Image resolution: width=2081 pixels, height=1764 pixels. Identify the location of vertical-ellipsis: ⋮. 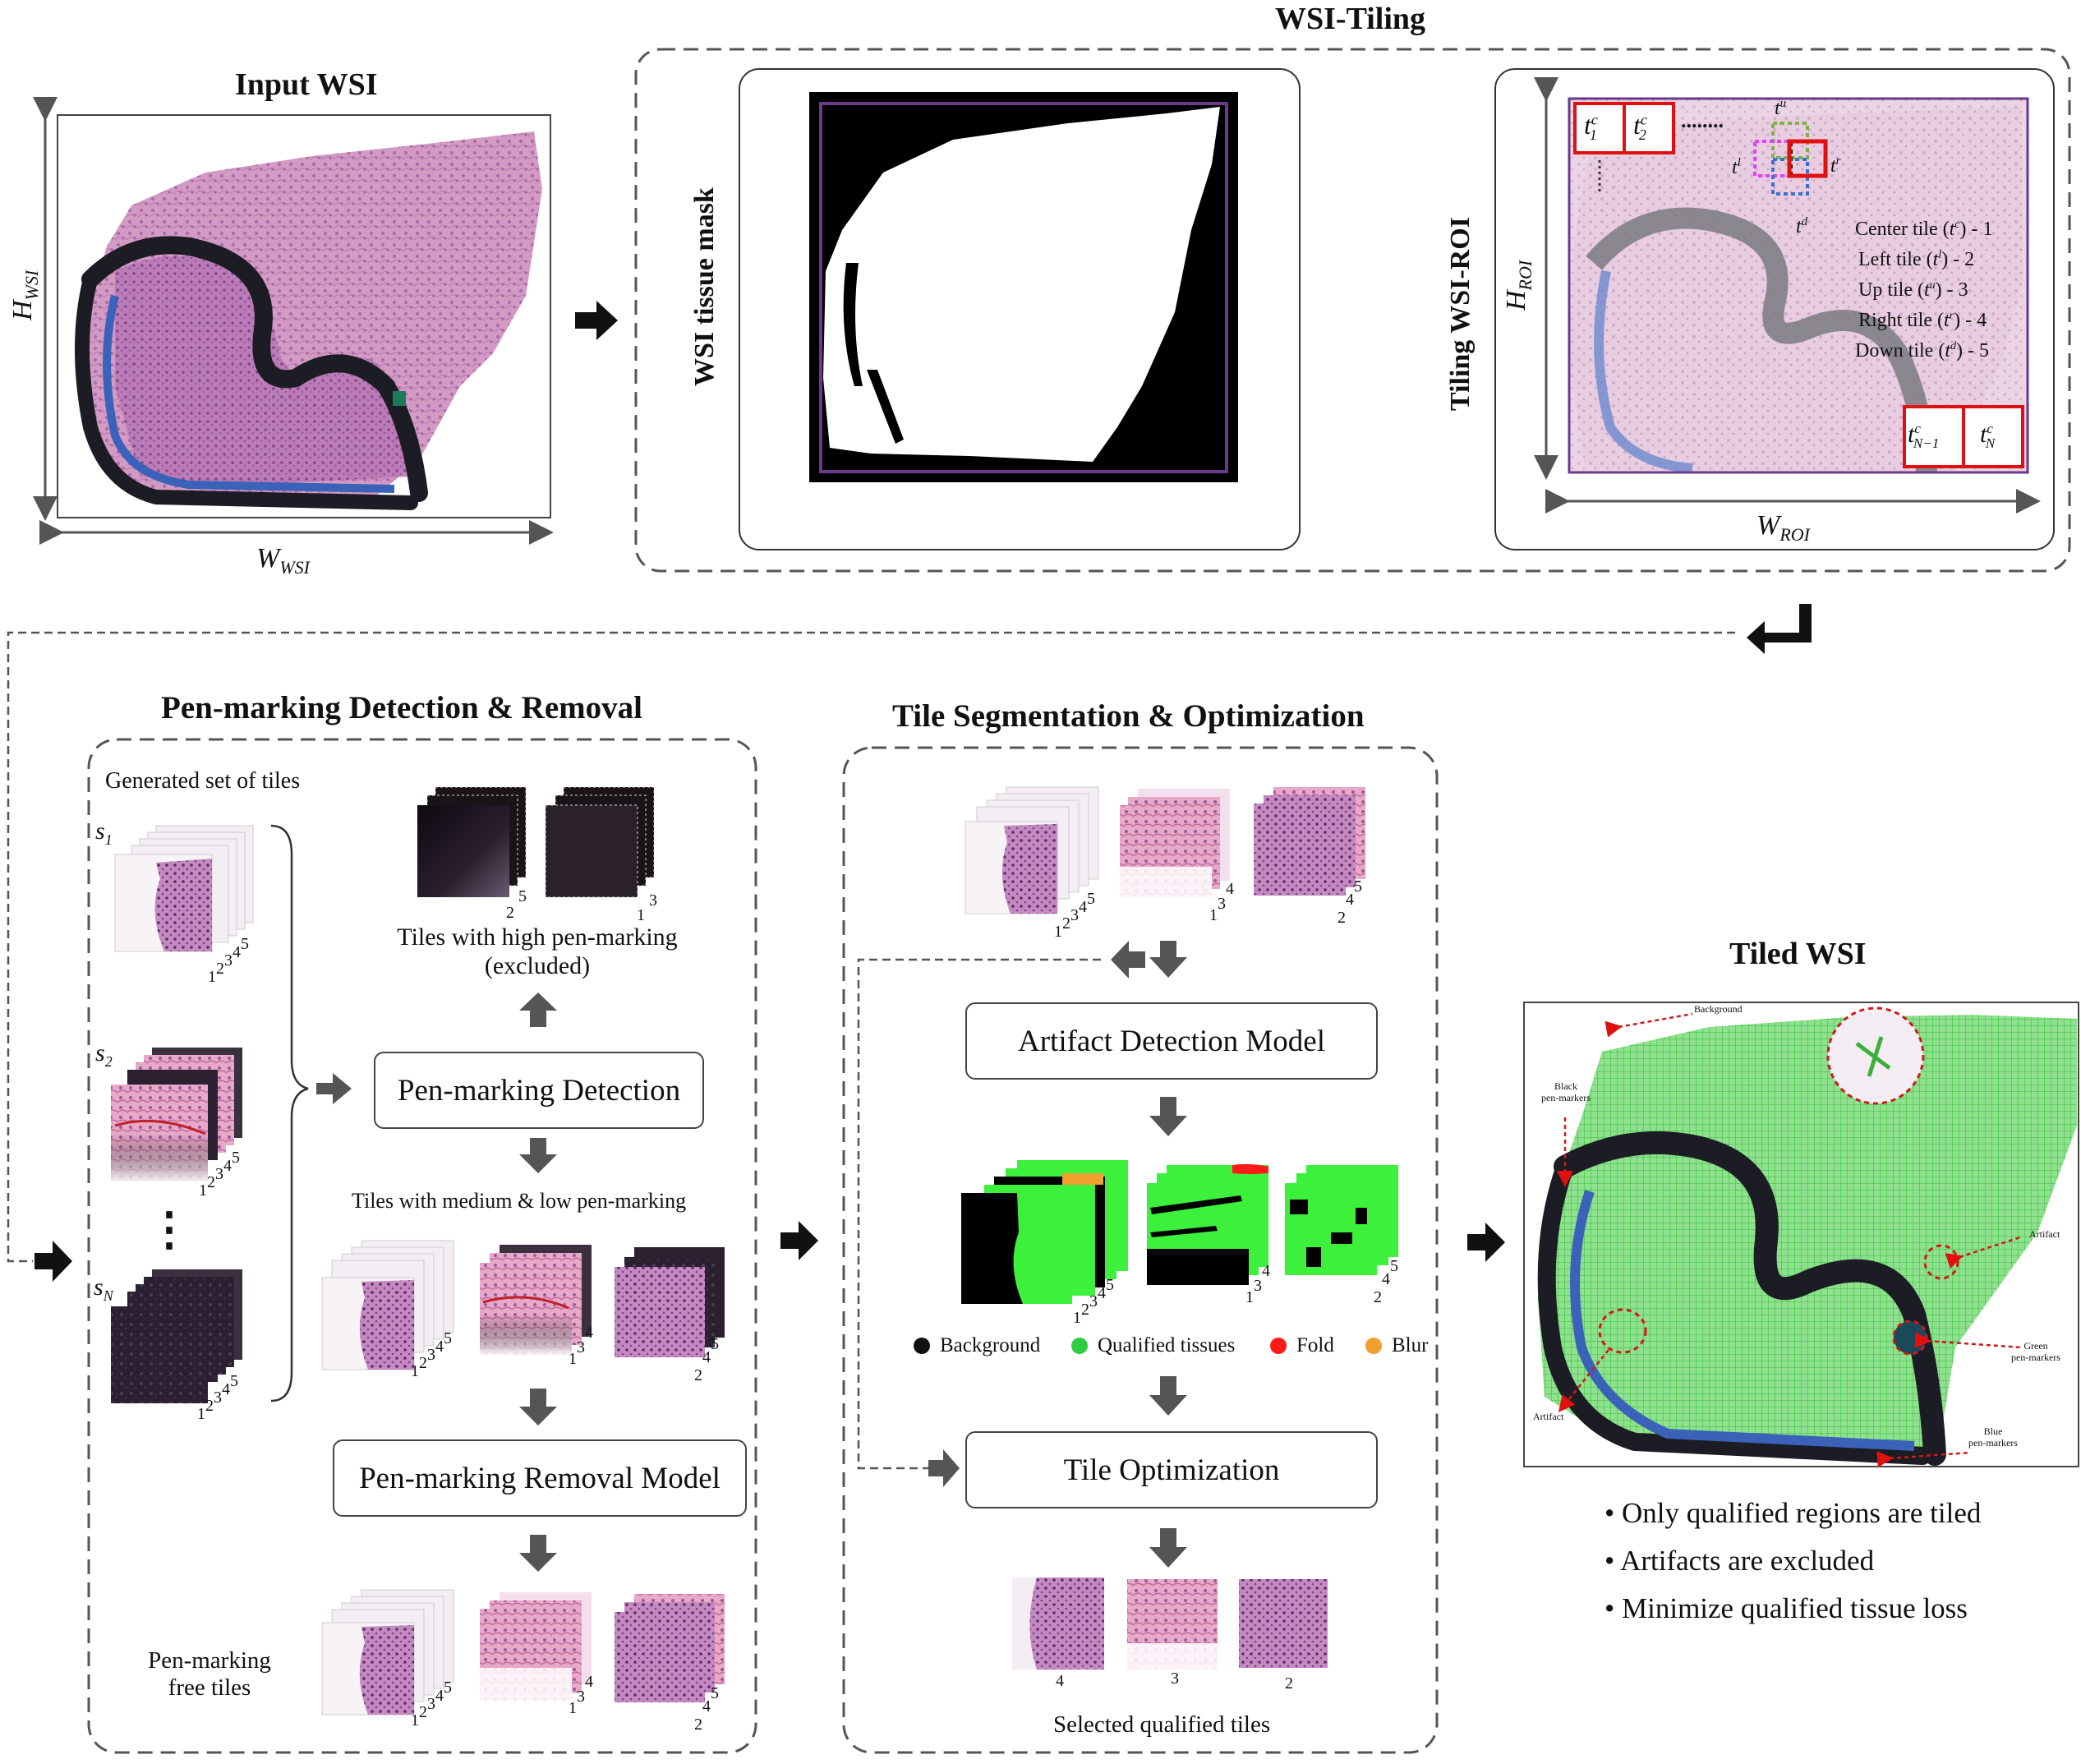
(169, 1229).